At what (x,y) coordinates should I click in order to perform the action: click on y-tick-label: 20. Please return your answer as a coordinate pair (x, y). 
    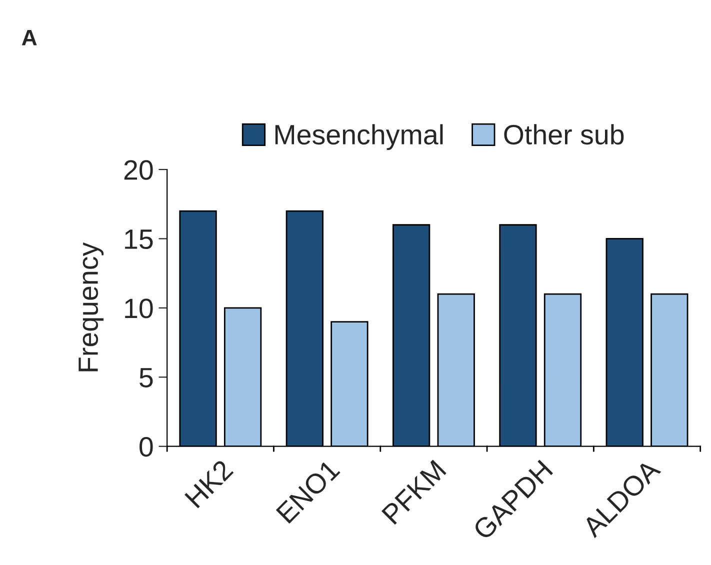
    Looking at the image, I should click on (138, 170).